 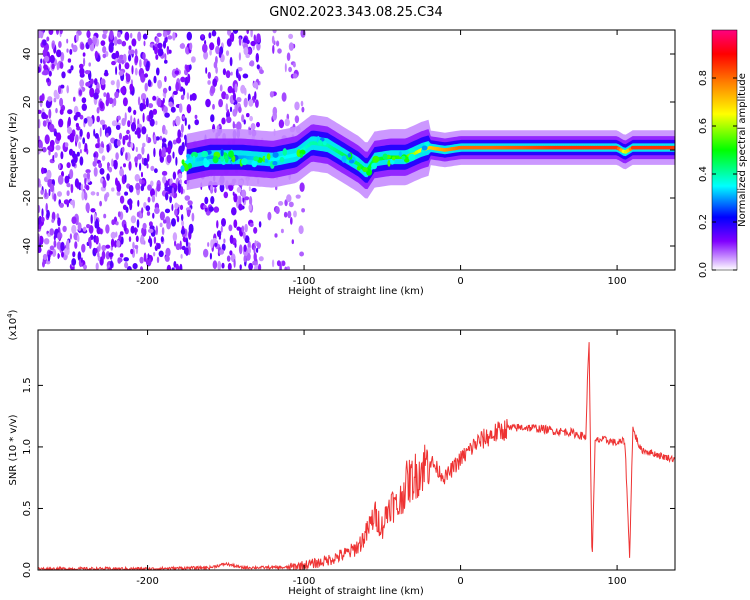 I want to click on bottom-y-tick-label: 1.0, so click(x=27, y=447).